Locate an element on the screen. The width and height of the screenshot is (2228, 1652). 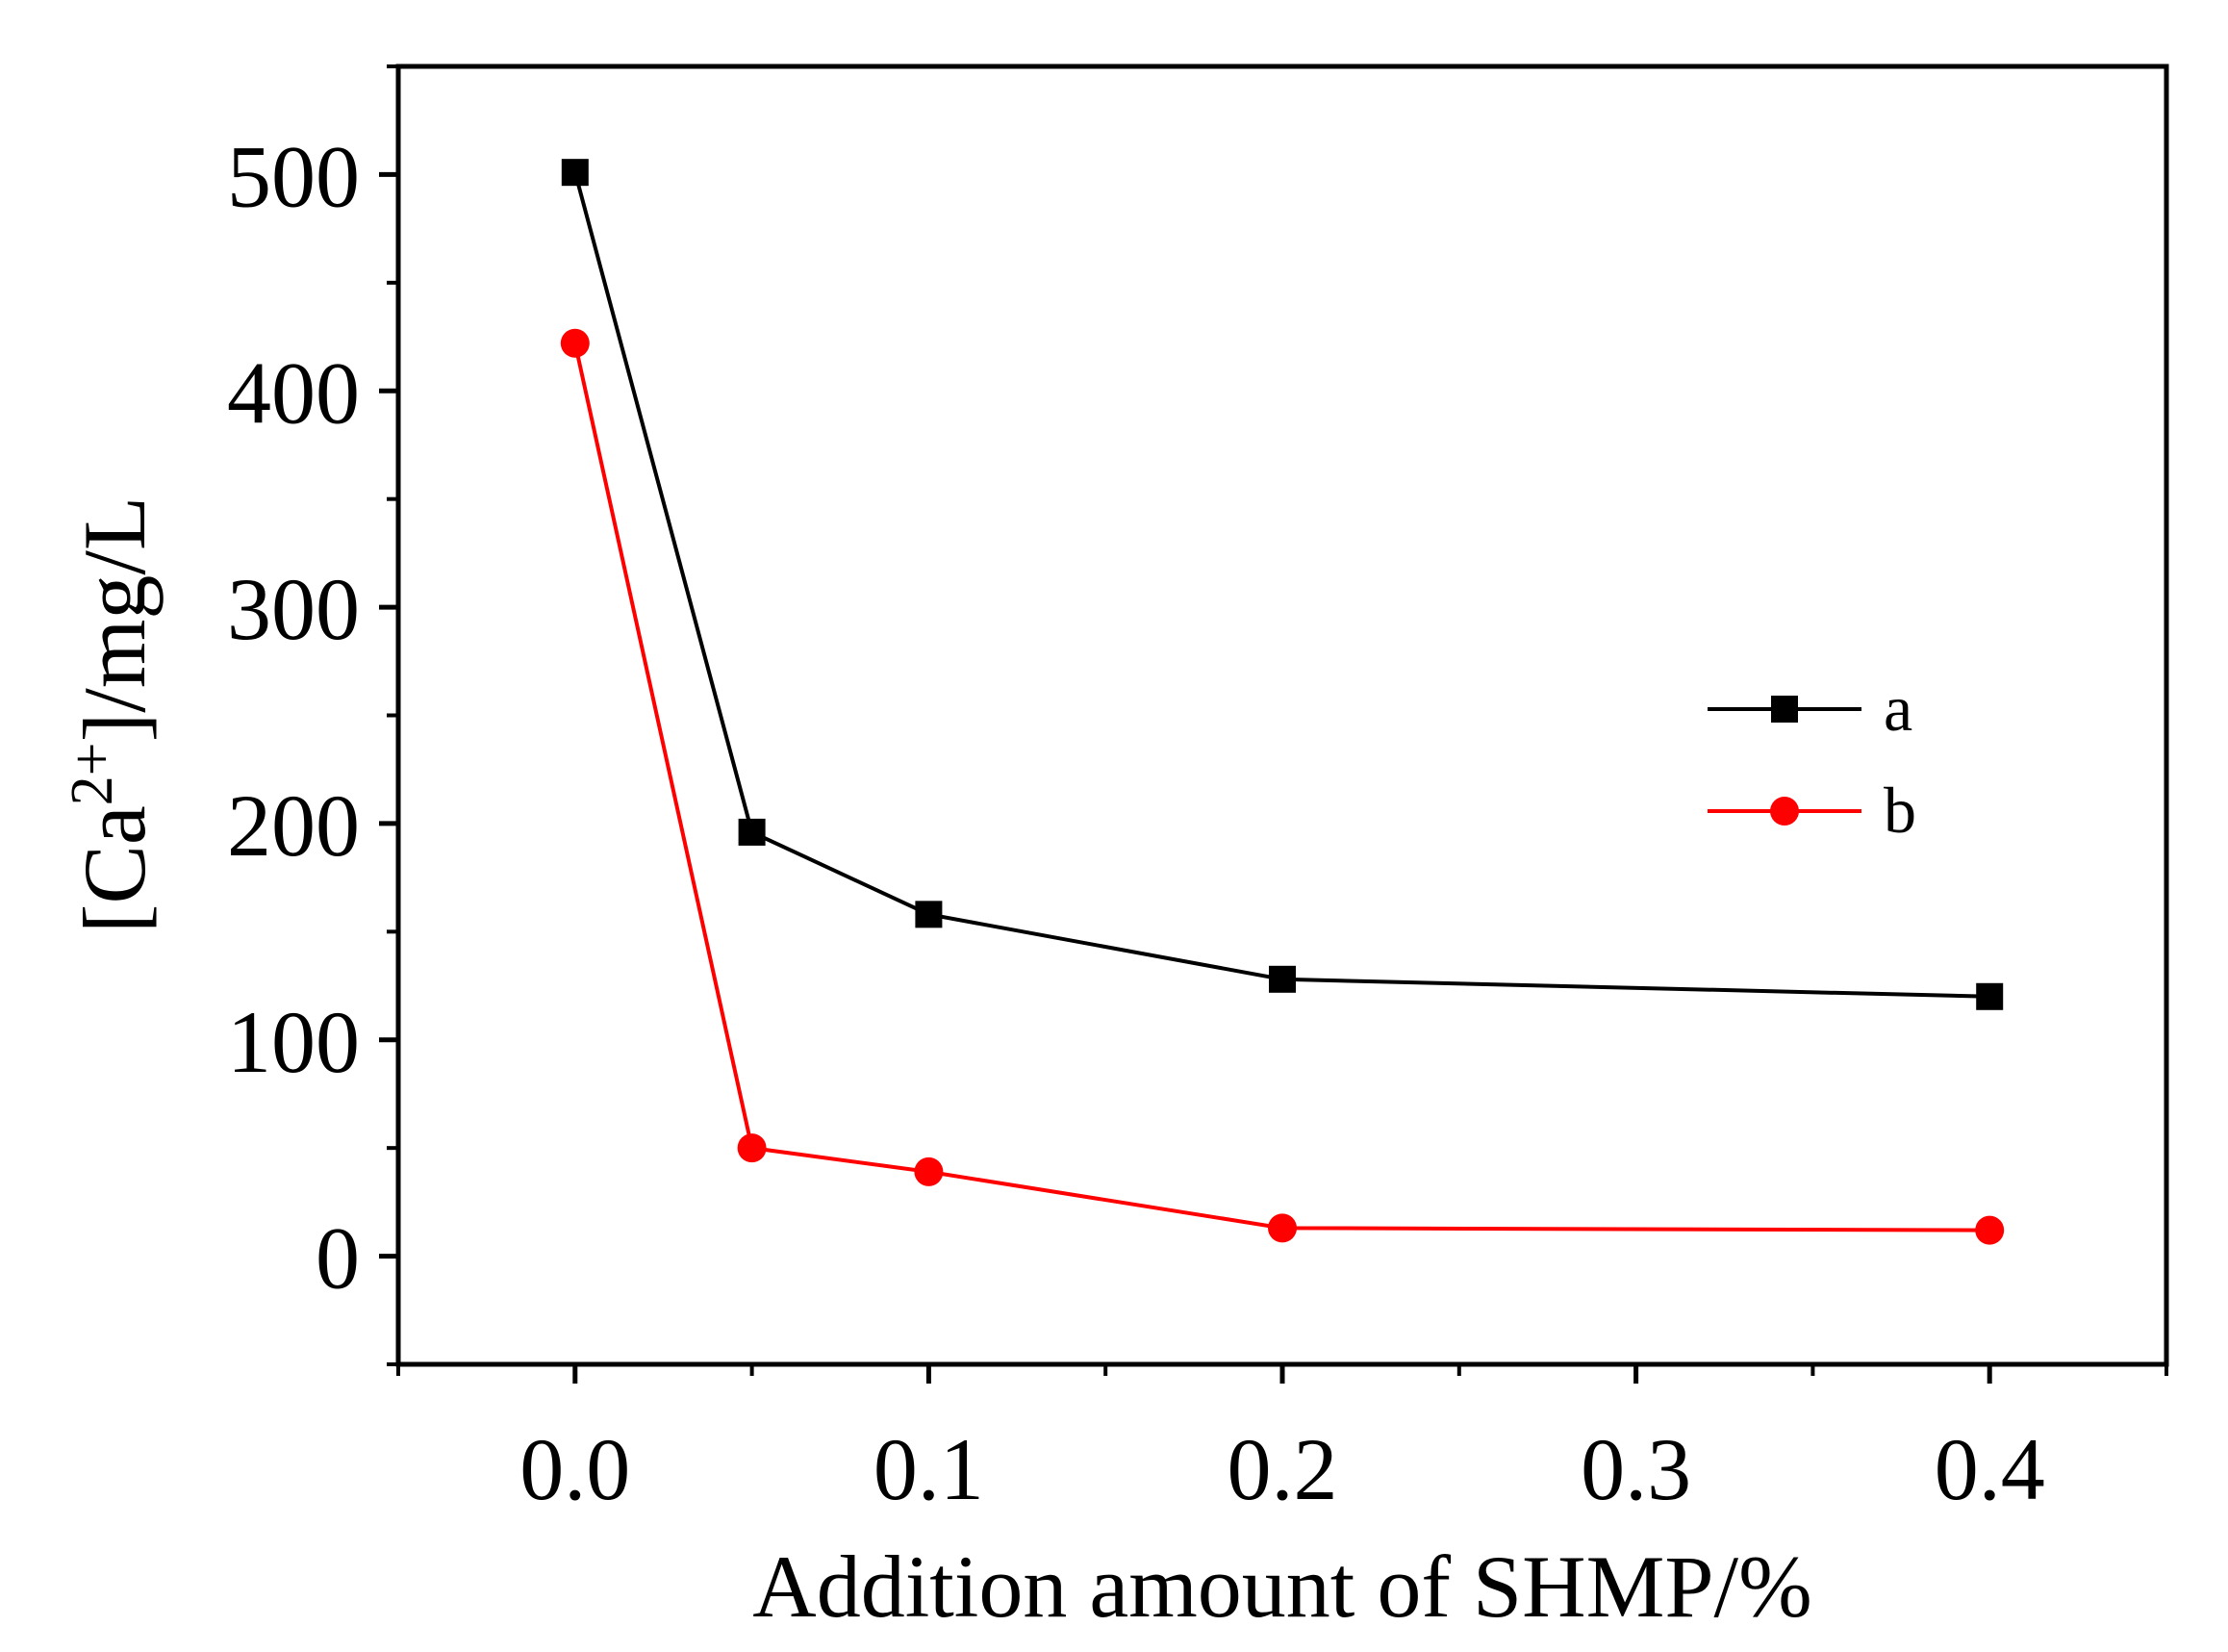
legend-entry-a: a is located at coordinates (1810, 708).